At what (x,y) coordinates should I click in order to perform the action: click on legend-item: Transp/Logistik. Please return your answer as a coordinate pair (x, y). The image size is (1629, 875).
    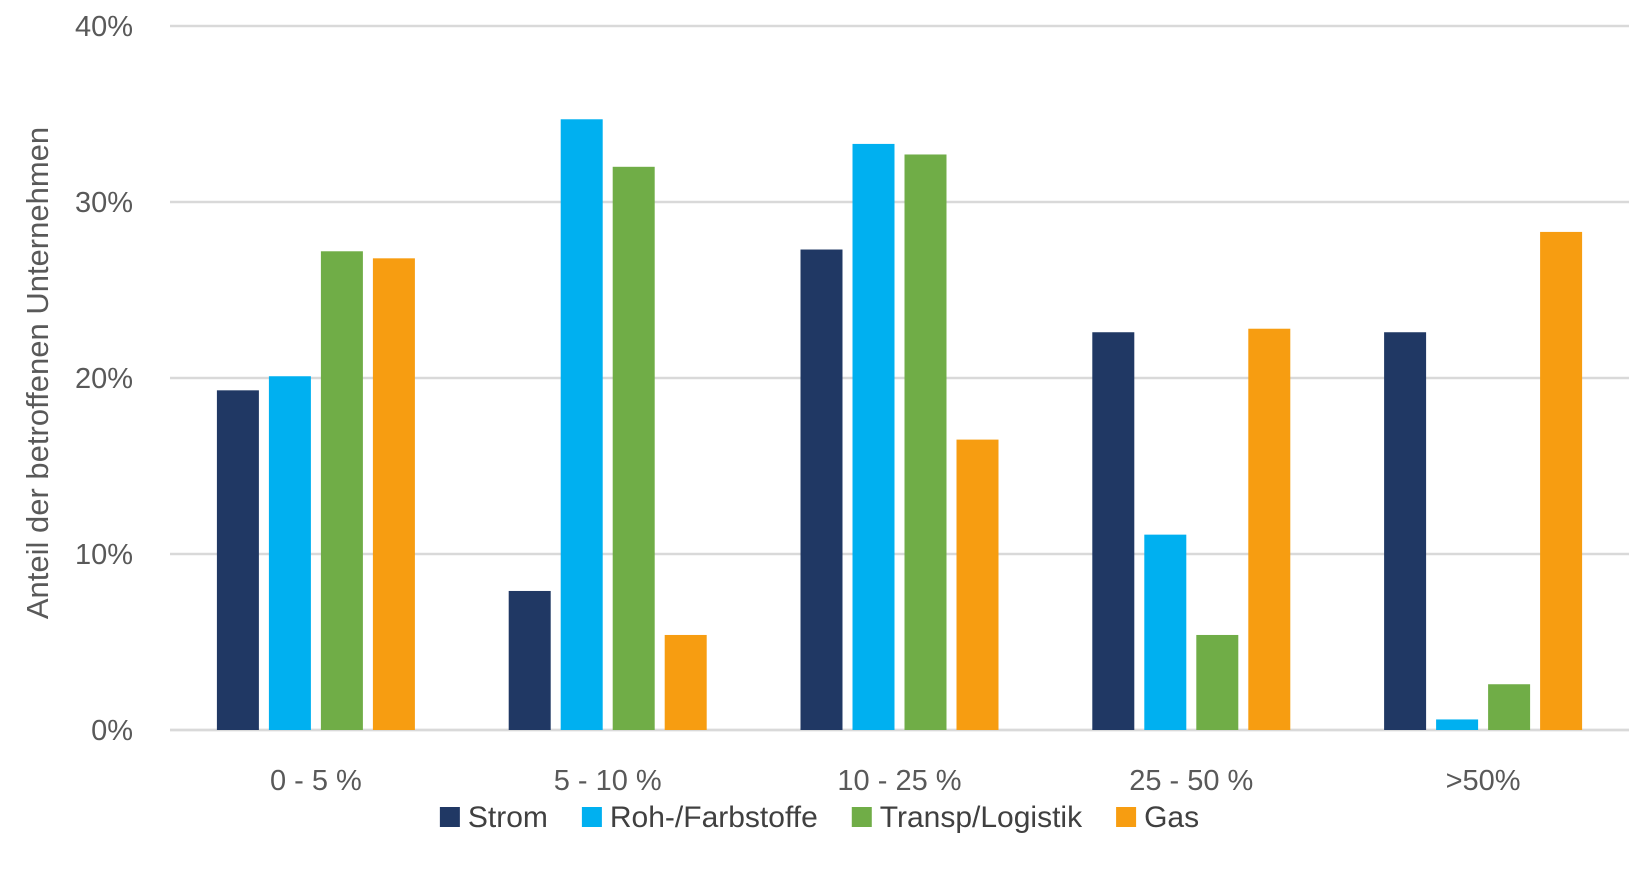
    Looking at the image, I should click on (967, 817).